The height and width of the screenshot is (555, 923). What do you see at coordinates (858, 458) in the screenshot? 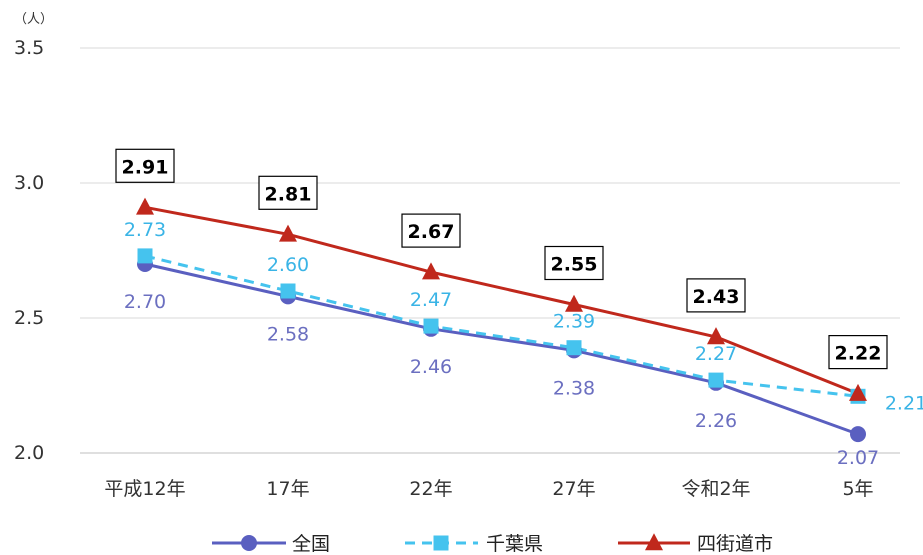
I see `data-label-zenkoku: 2.07` at bounding box center [858, 458].